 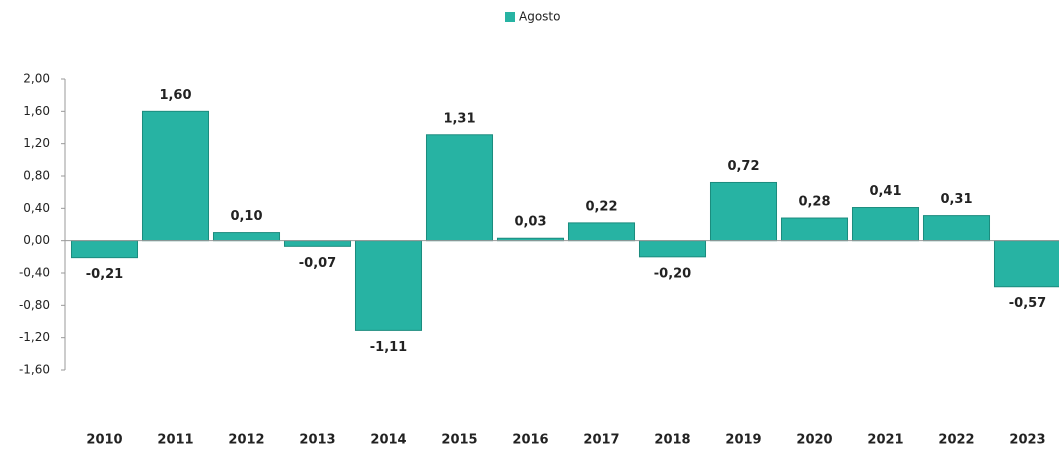 What do you see at coordinates (34, 273) in the screenshot?
I see `y-tick-label: -0,40` at bounding box center [34, 273].